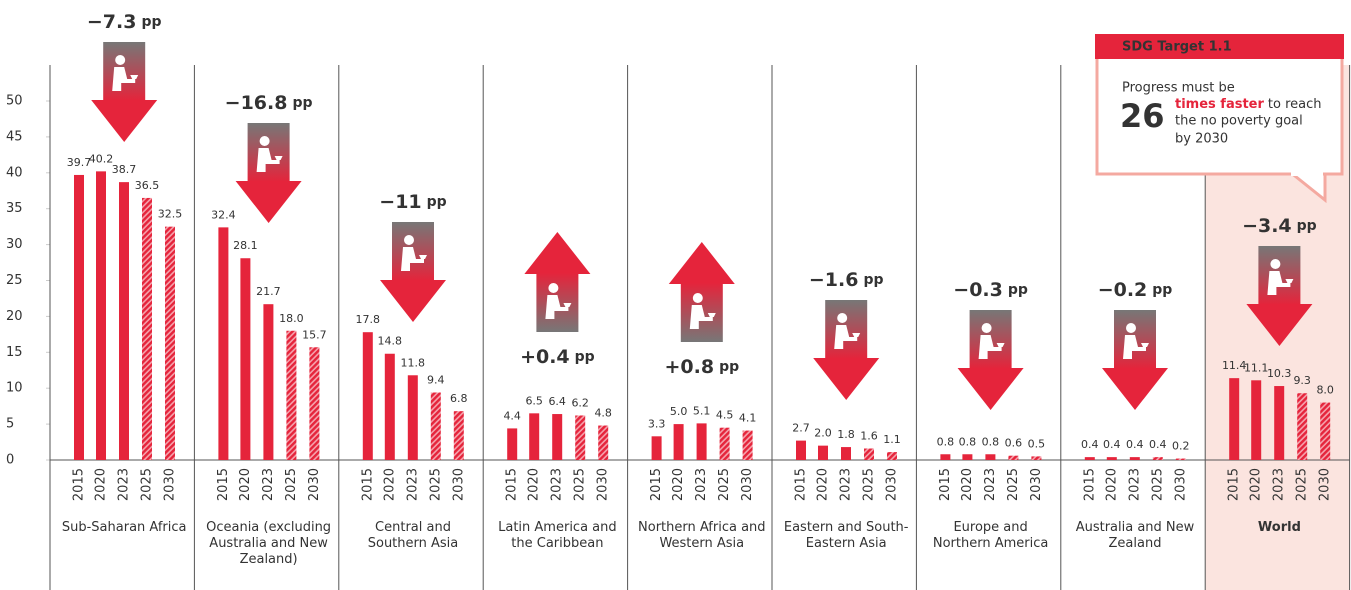 This screenshot has height=590, width=1351. What do you see at coordinates (124, 169) in the screenshot?
I see `value-label: 38.7` at bounding box center [124, 169].